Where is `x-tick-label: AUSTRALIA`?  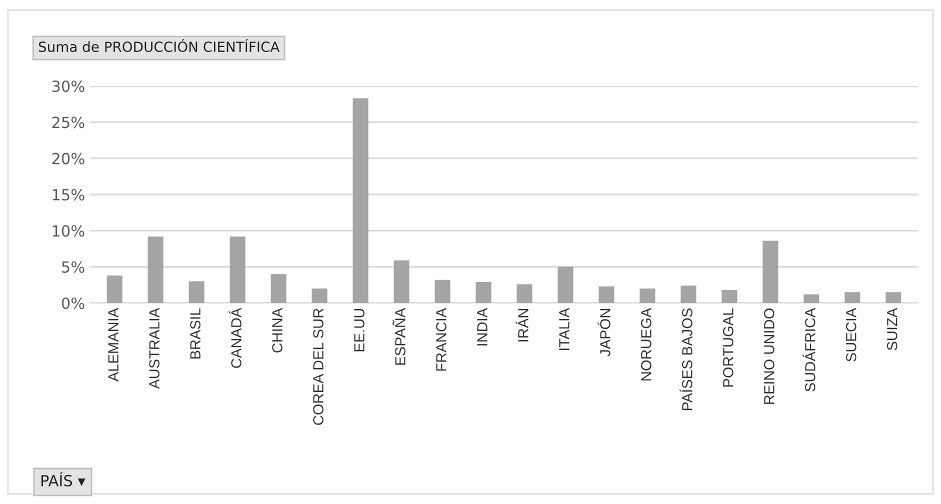 x-tick-label: AUSTRALIA is located at coordinates (154, 348).